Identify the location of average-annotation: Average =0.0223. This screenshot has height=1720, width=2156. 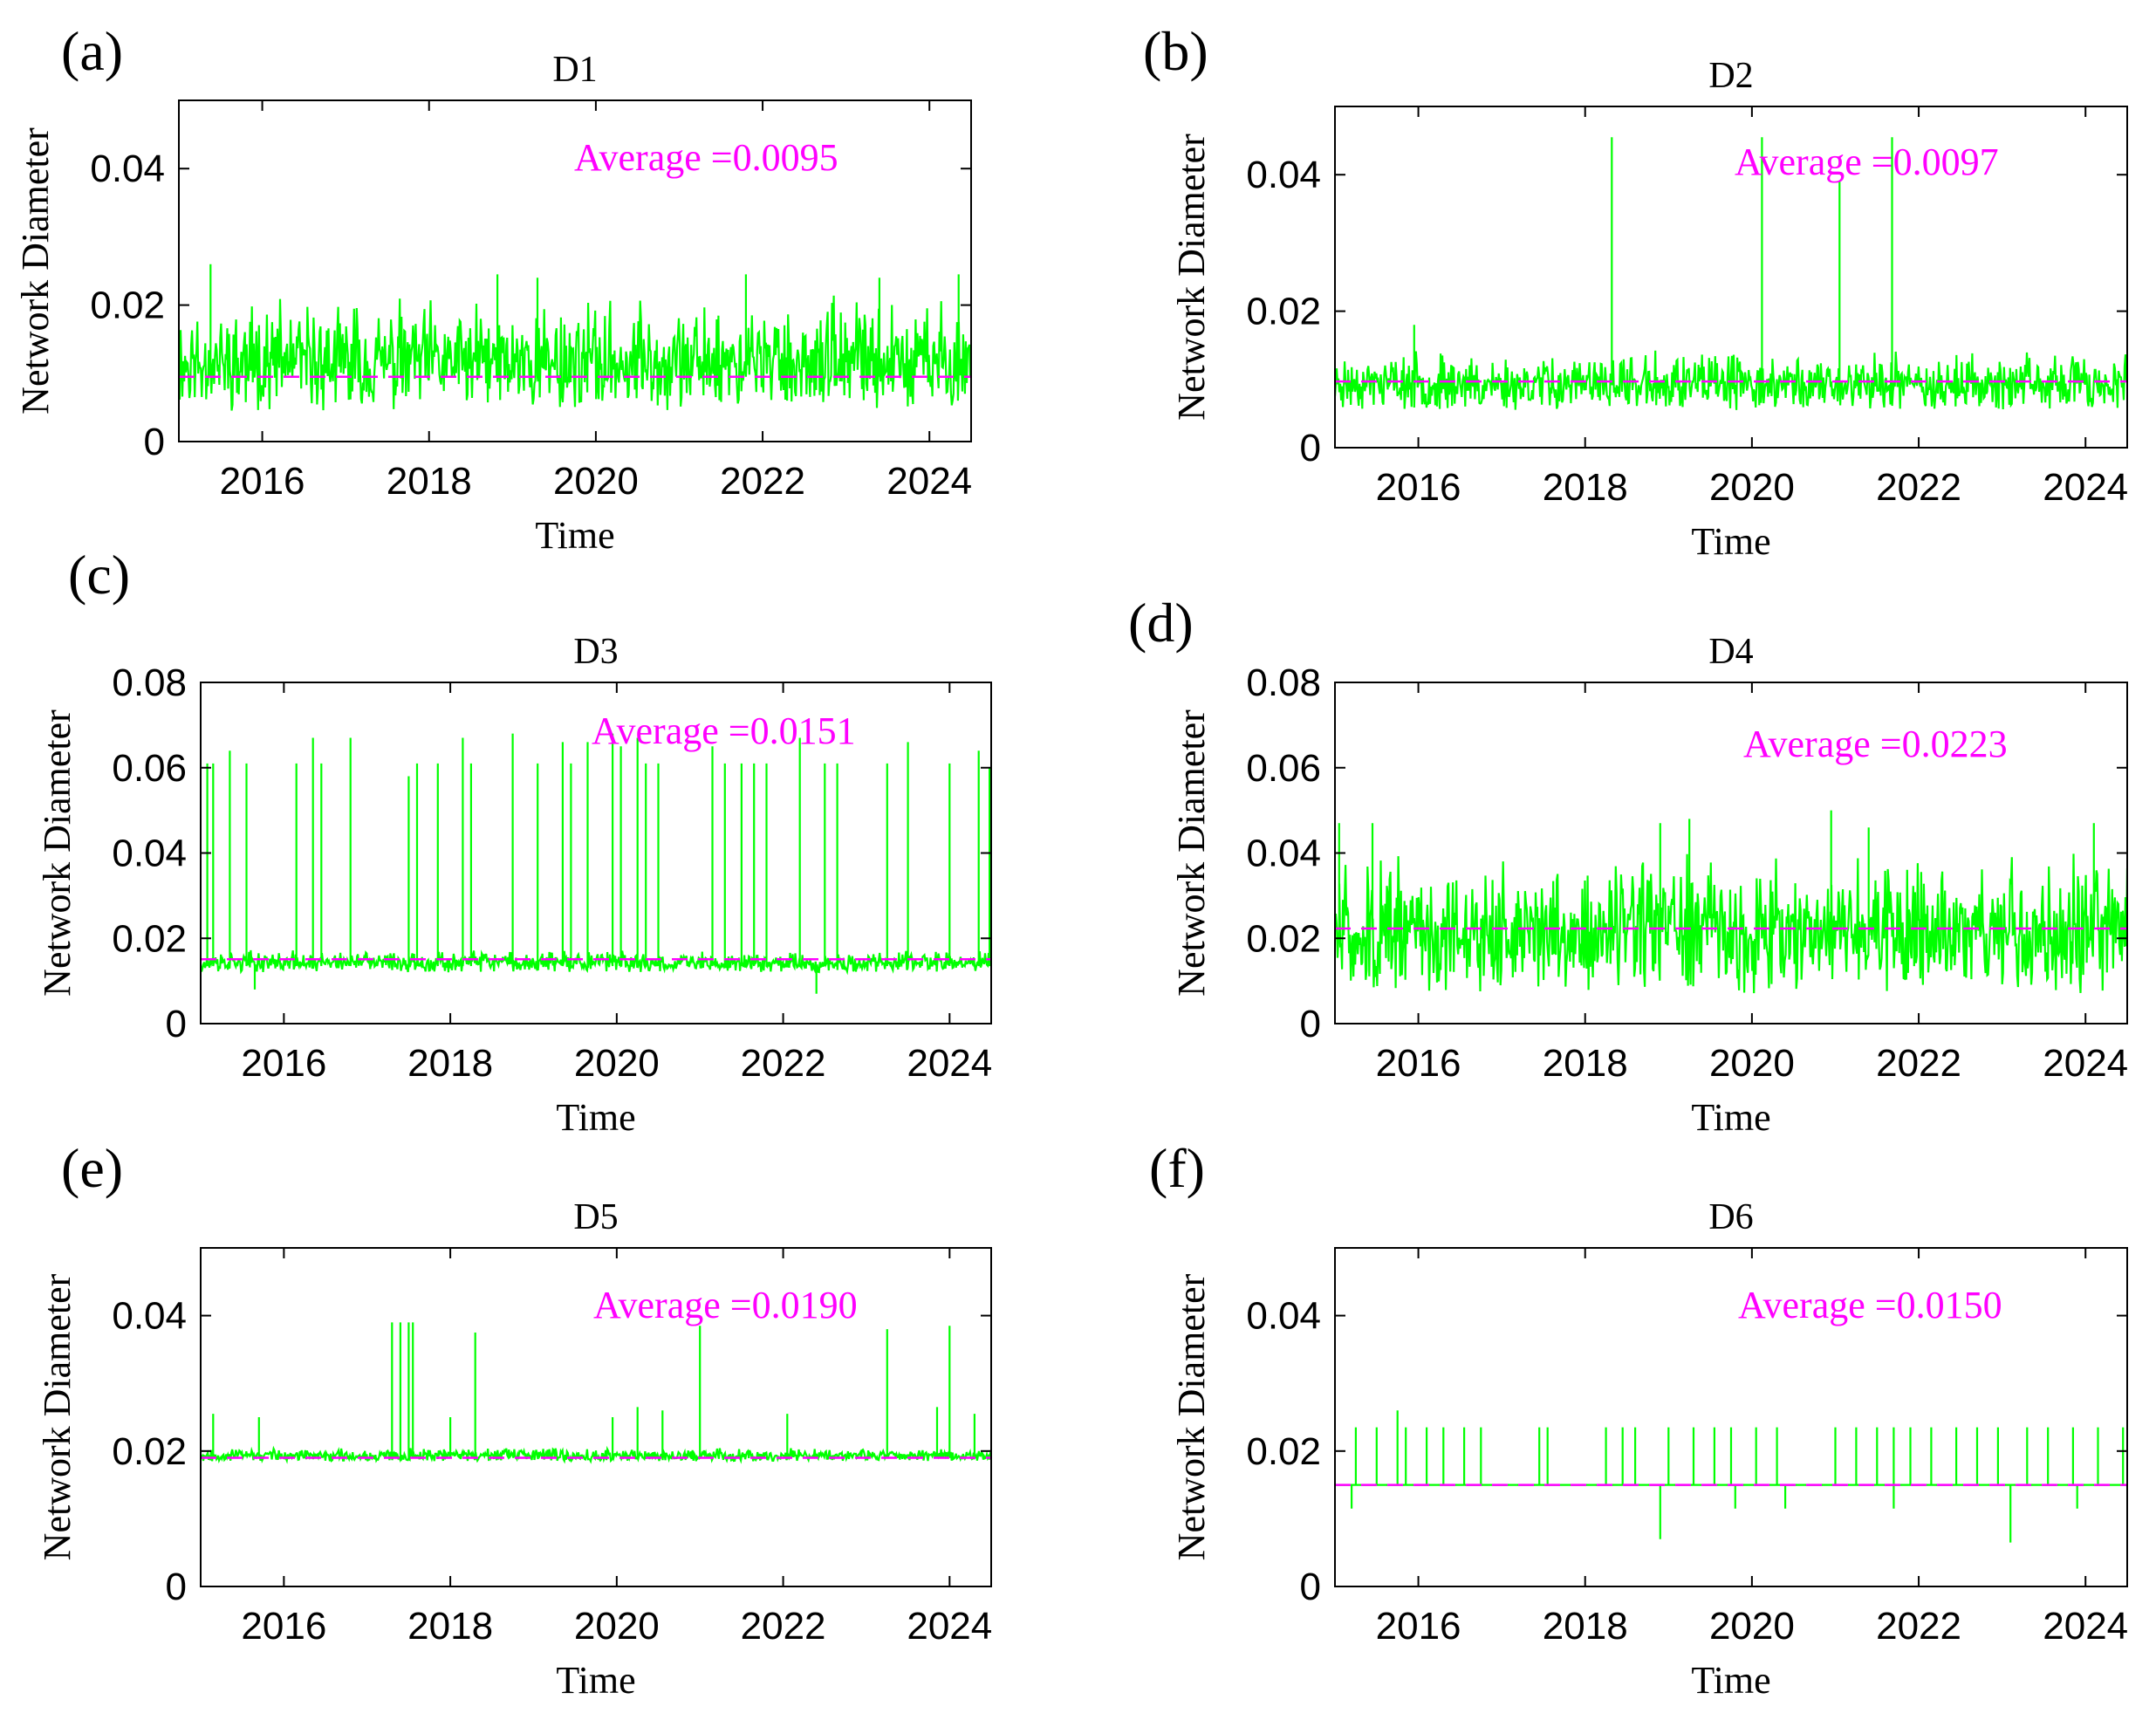
(1875, 744).